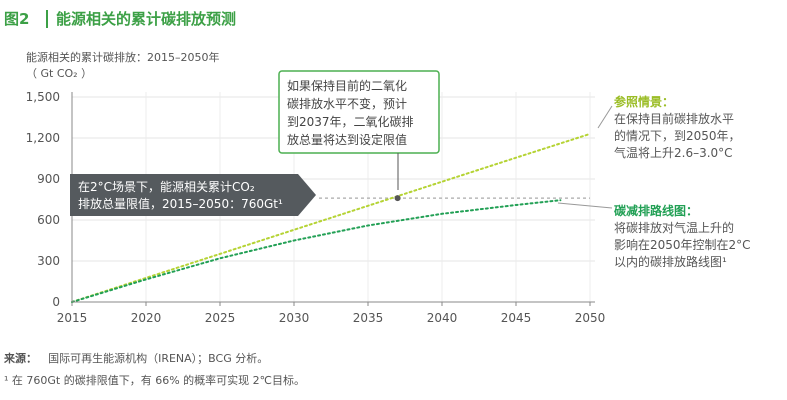  Describe the element at coordinates (220, 318) in the screenshot. I see `x-tick-label: 2025` at that location.